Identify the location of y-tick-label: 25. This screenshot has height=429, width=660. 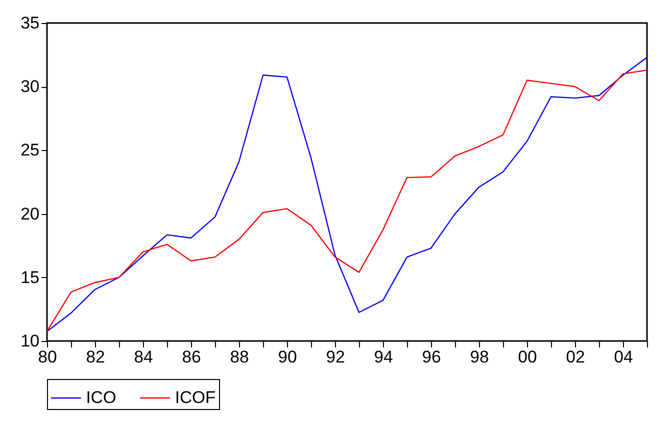
(30, 150).